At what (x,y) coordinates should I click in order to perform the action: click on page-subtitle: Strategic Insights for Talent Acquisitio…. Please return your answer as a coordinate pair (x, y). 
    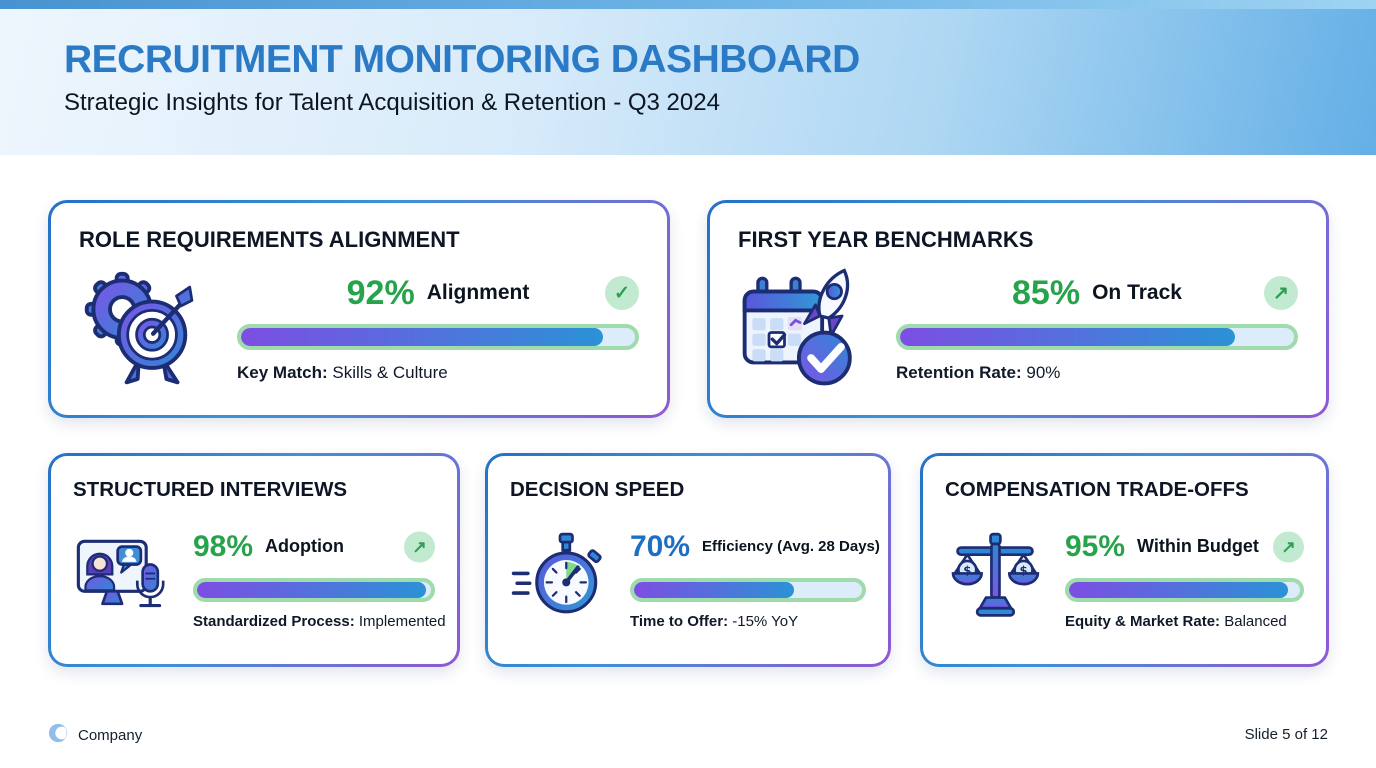
    Looking at the image, I should click on (392, 102).